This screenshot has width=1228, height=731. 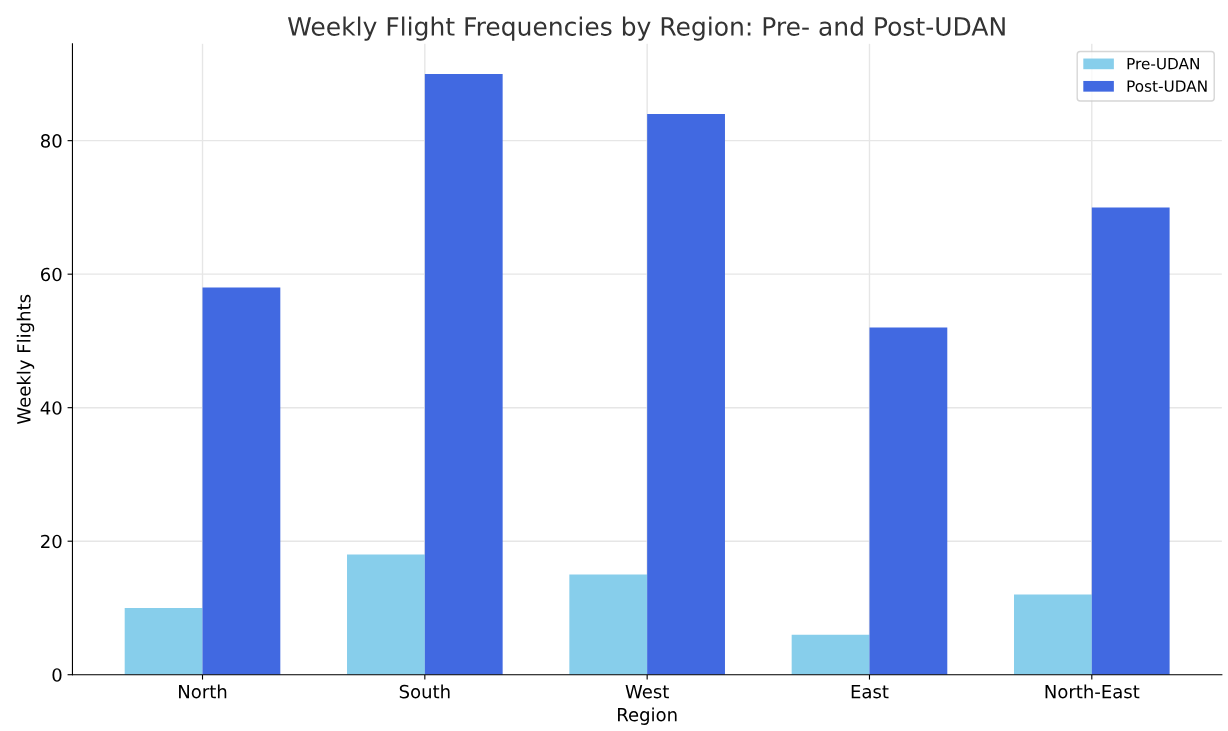 What do you see at coordinates (870, 691) in the screenshot?
I see `x-tick-label: East` at bounding box center [870, 691].